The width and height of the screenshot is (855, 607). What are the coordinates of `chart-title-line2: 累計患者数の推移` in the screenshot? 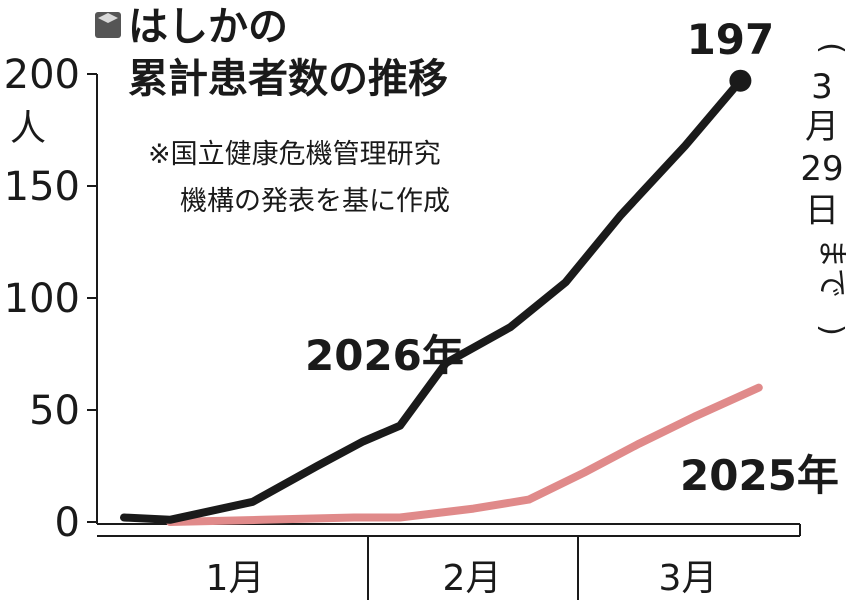 It's located at (288, 79).